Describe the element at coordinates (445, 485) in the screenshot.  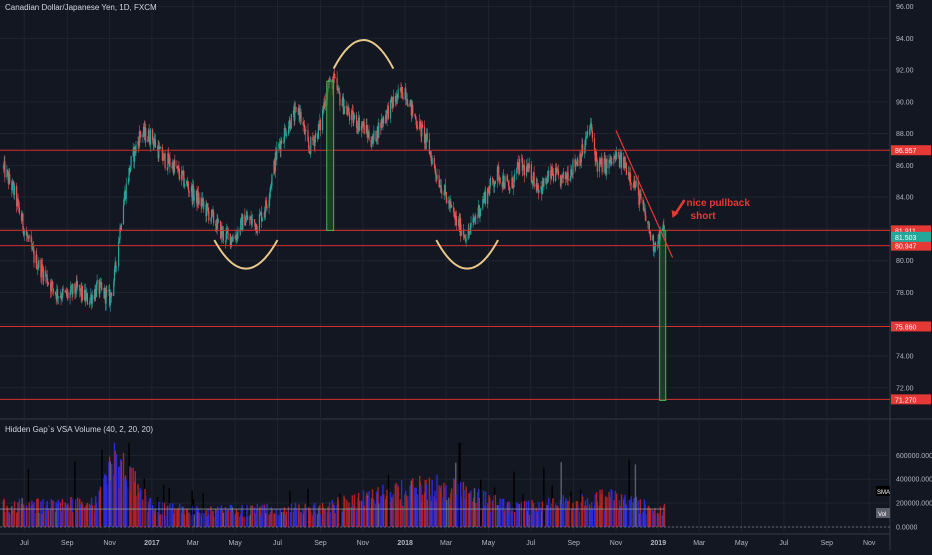
I see `volume-bars` at that location.